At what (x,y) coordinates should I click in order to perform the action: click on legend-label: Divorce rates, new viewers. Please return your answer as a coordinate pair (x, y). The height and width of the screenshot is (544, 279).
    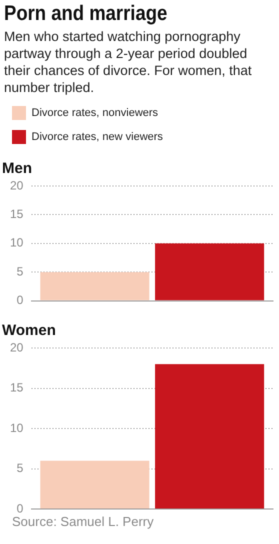
    Looking at the image, I should click on (98, 137).